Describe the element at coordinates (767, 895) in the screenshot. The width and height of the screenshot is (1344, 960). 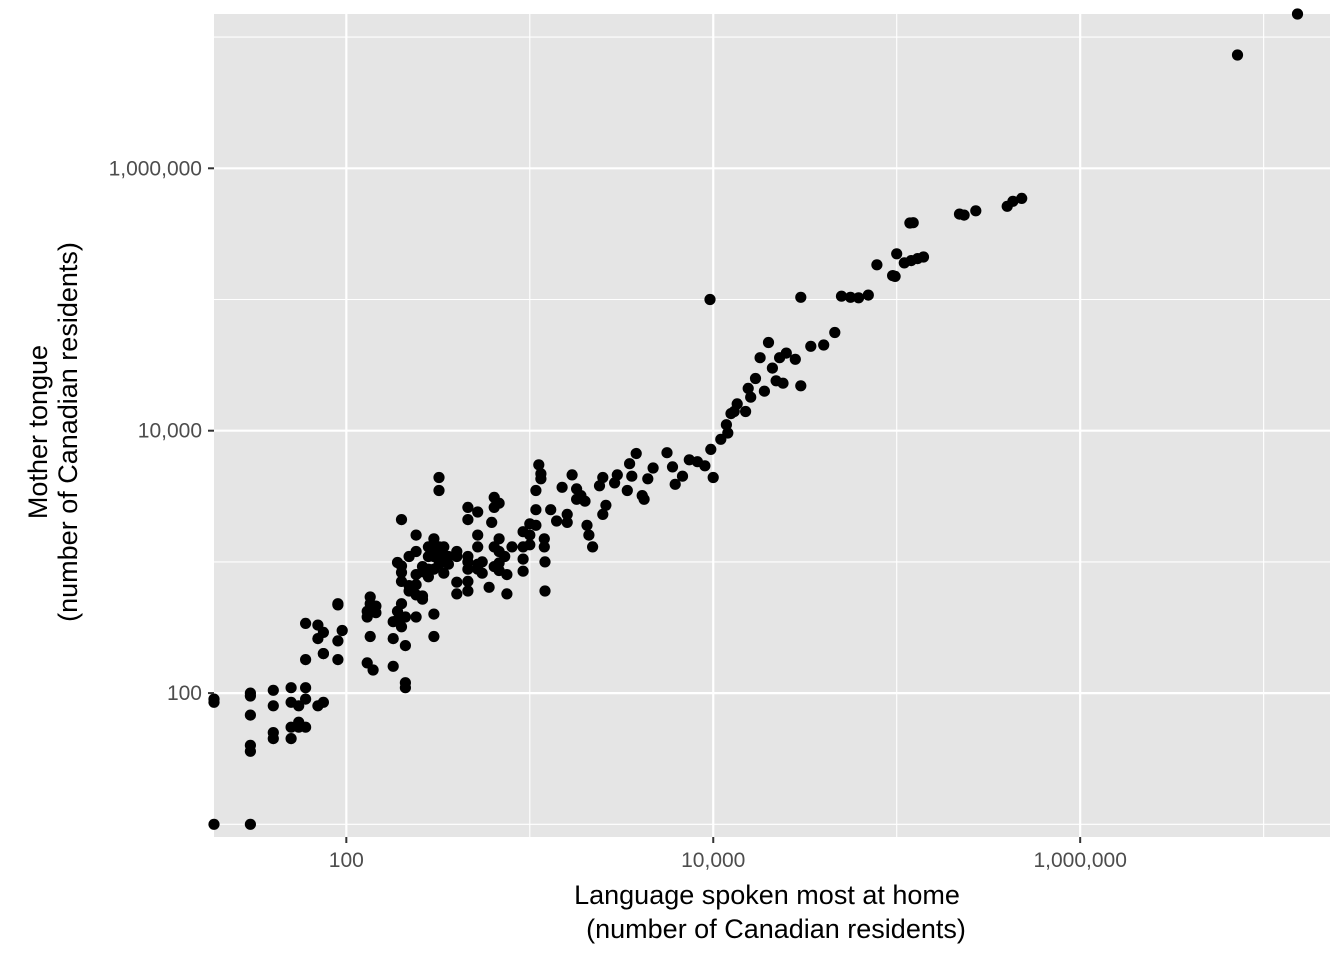
I see `x-axis-title-line-1: Language spoken most at home` at that location.